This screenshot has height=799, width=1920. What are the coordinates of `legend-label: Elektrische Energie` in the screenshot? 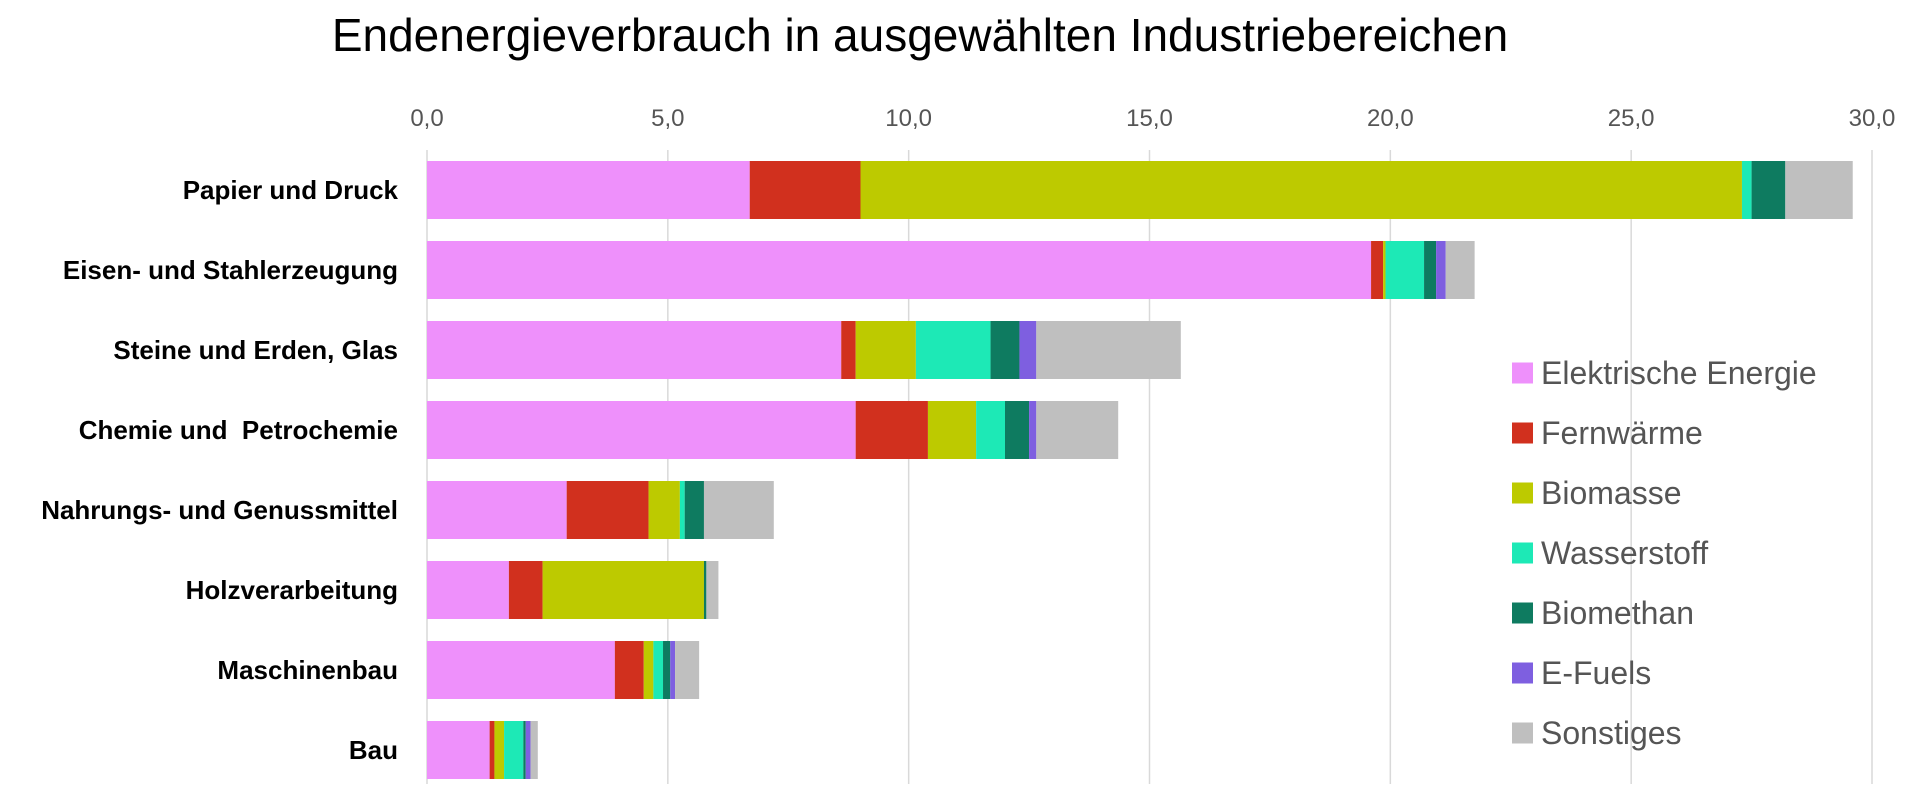 It's located at (1679, 373).